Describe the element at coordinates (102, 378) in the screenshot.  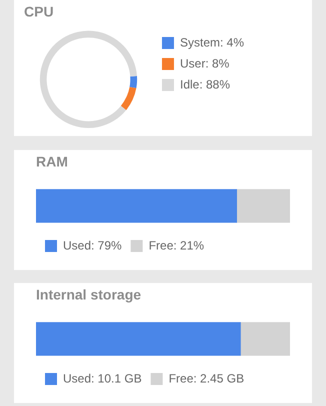
I see `legend-label: Used: 10.1 GB` at that location.